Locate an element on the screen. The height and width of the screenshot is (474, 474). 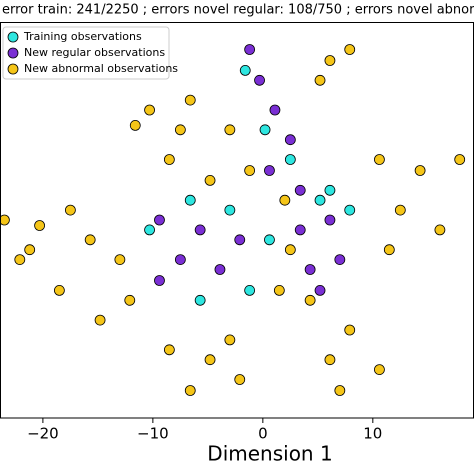
legend-box is located at coordinates (86, 53).